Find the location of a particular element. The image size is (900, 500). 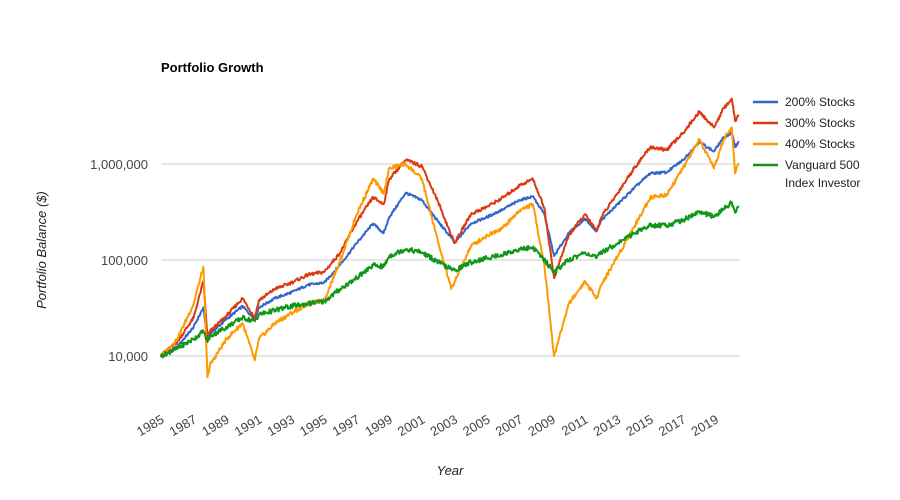

legend-label-300-stocks: 300% Stocks is located at coordinates (820, 123).